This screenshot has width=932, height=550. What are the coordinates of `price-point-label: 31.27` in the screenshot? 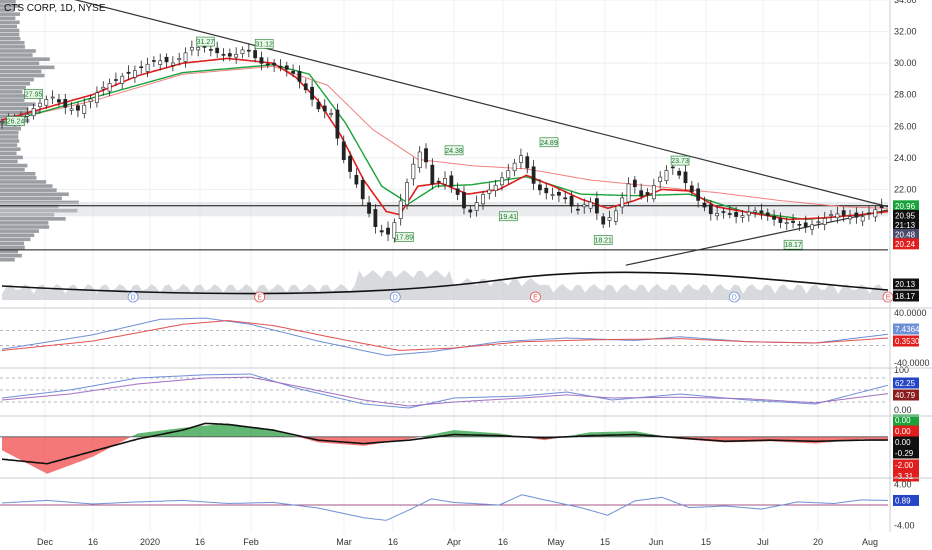 It's located at (205, 41).